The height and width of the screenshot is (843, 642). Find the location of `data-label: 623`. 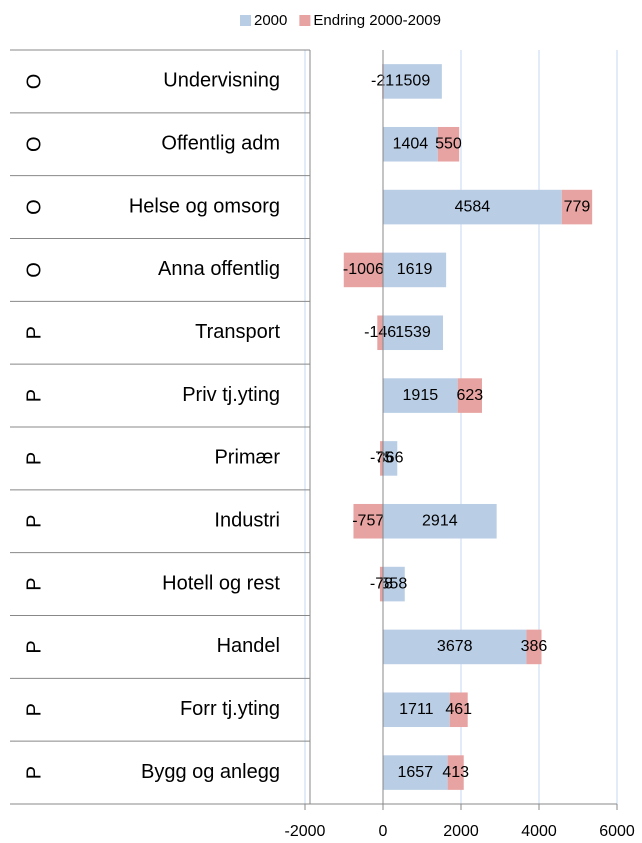

data-label: 623 is located at coordinates (469, 395).